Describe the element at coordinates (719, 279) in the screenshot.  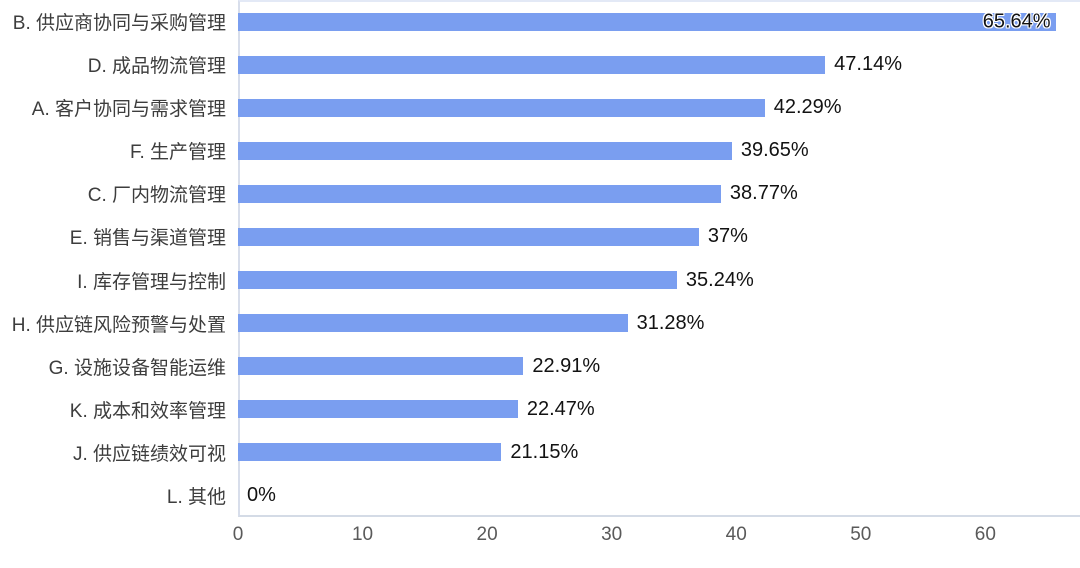
I see `value-label: 35.24%` at that location.